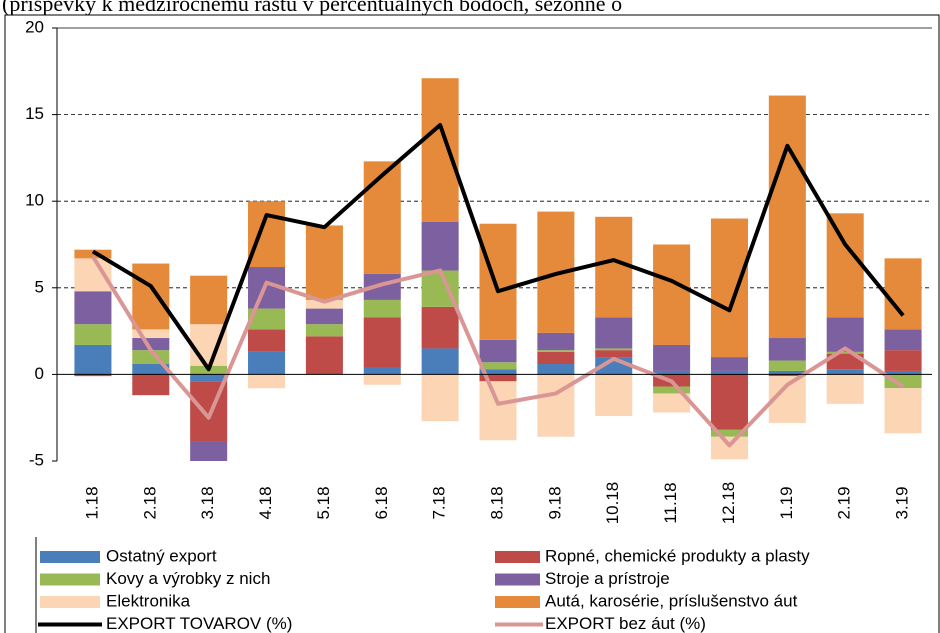 This screenshot has height=633, width=940. What do you see at coordinates (323, 502) in the screenshot?
I see `x-tick-label: 5.18` at bounding box center [323, 502].